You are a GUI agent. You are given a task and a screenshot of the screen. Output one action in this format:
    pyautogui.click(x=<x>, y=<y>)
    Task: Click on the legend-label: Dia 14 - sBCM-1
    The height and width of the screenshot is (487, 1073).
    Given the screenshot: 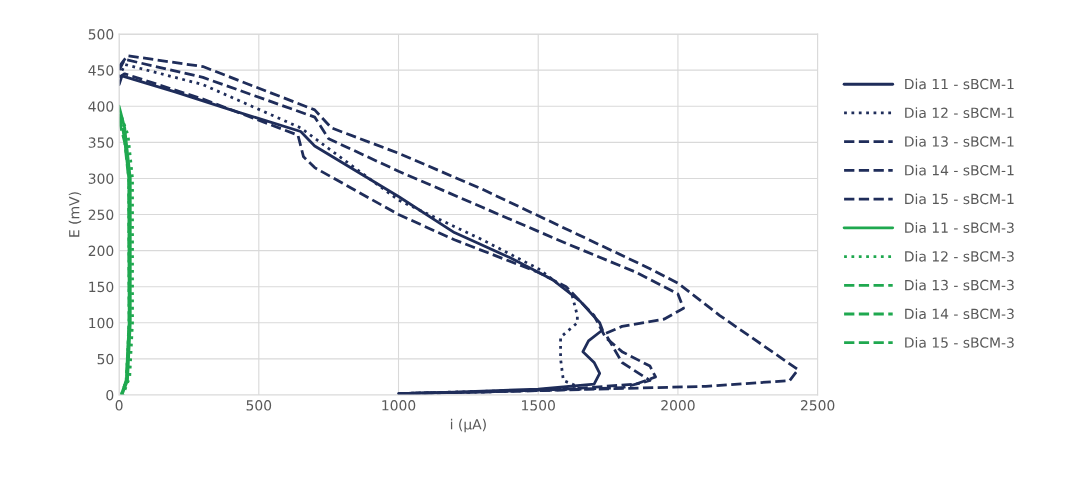 What is the action you would take?
    pyautogui.click(x=959, y=170)
    